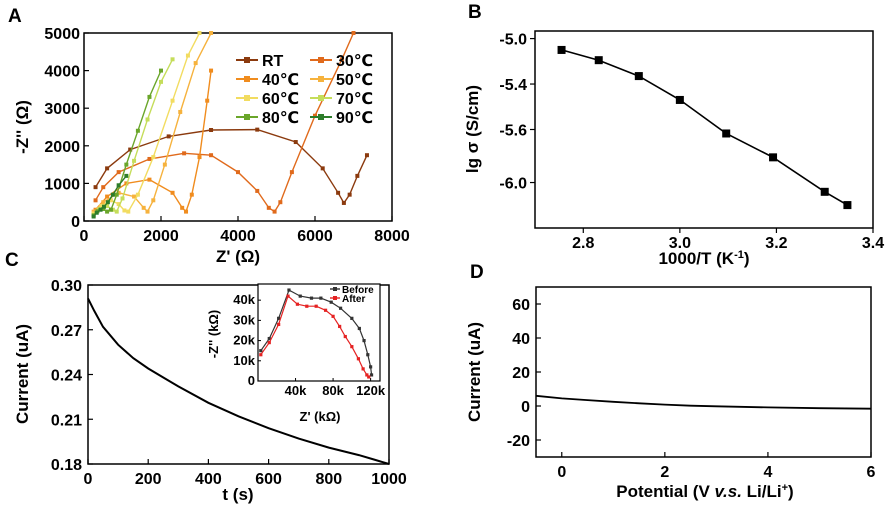 The image size is (886, 508). Describe the element at coordinates (525, 407) in the screenshot. I see `d-y-tick-label: 0` at that location.